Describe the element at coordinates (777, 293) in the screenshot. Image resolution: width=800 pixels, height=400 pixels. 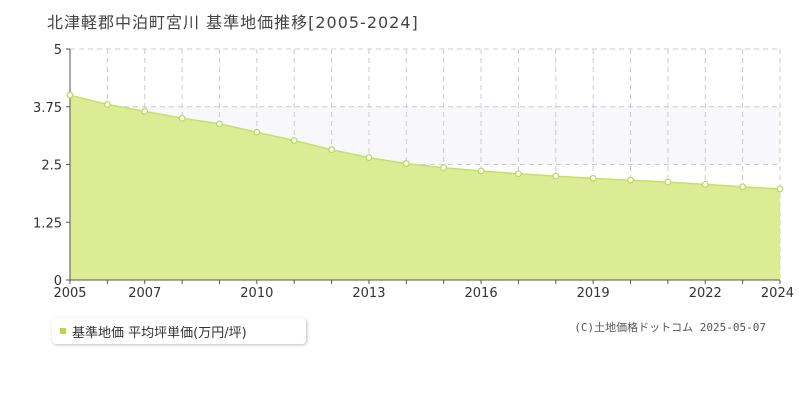
I see `x-tick-label: 2024` at that location.